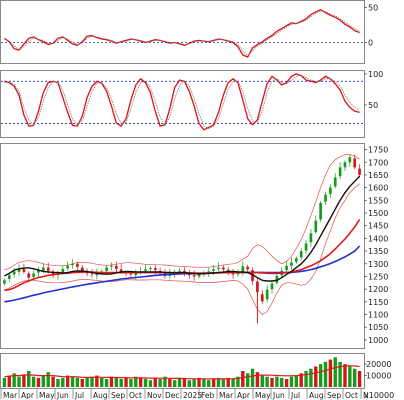 The height and width of the screenshot is (400, 404). What do you see at coordinates (118, 395) in the screenshot?
I see `x-axis-label: Sep` at bounding box center [118, 395].